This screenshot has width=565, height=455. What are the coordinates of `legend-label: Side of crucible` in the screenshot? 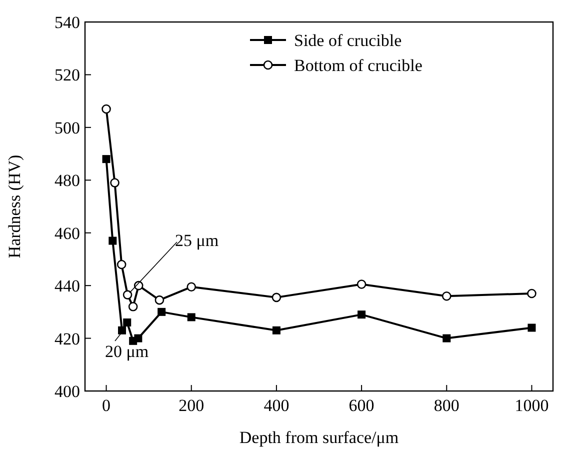 It's located at (348, 40).